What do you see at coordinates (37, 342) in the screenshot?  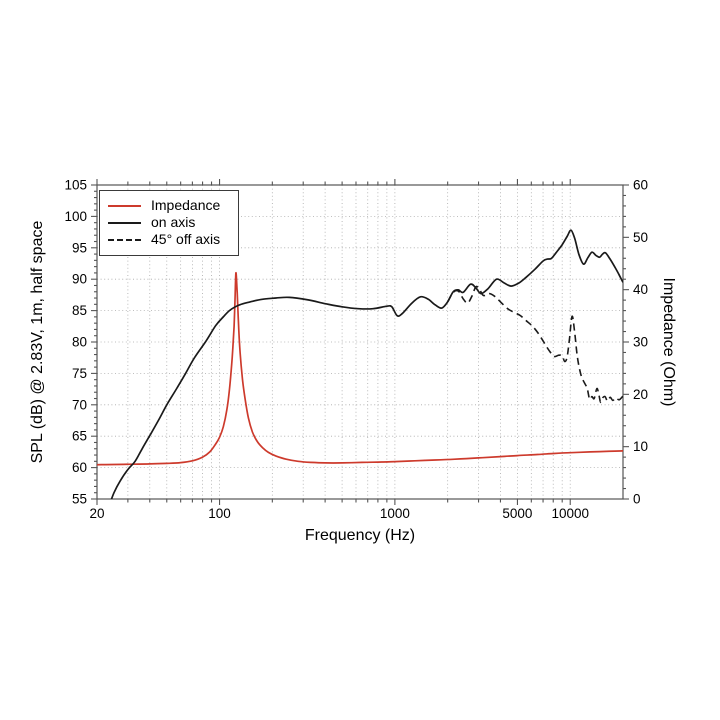 I see `y-axis-label-left: SPL (dB) @ 2.83V, 1m, half space` at bounding box center [37, 342].